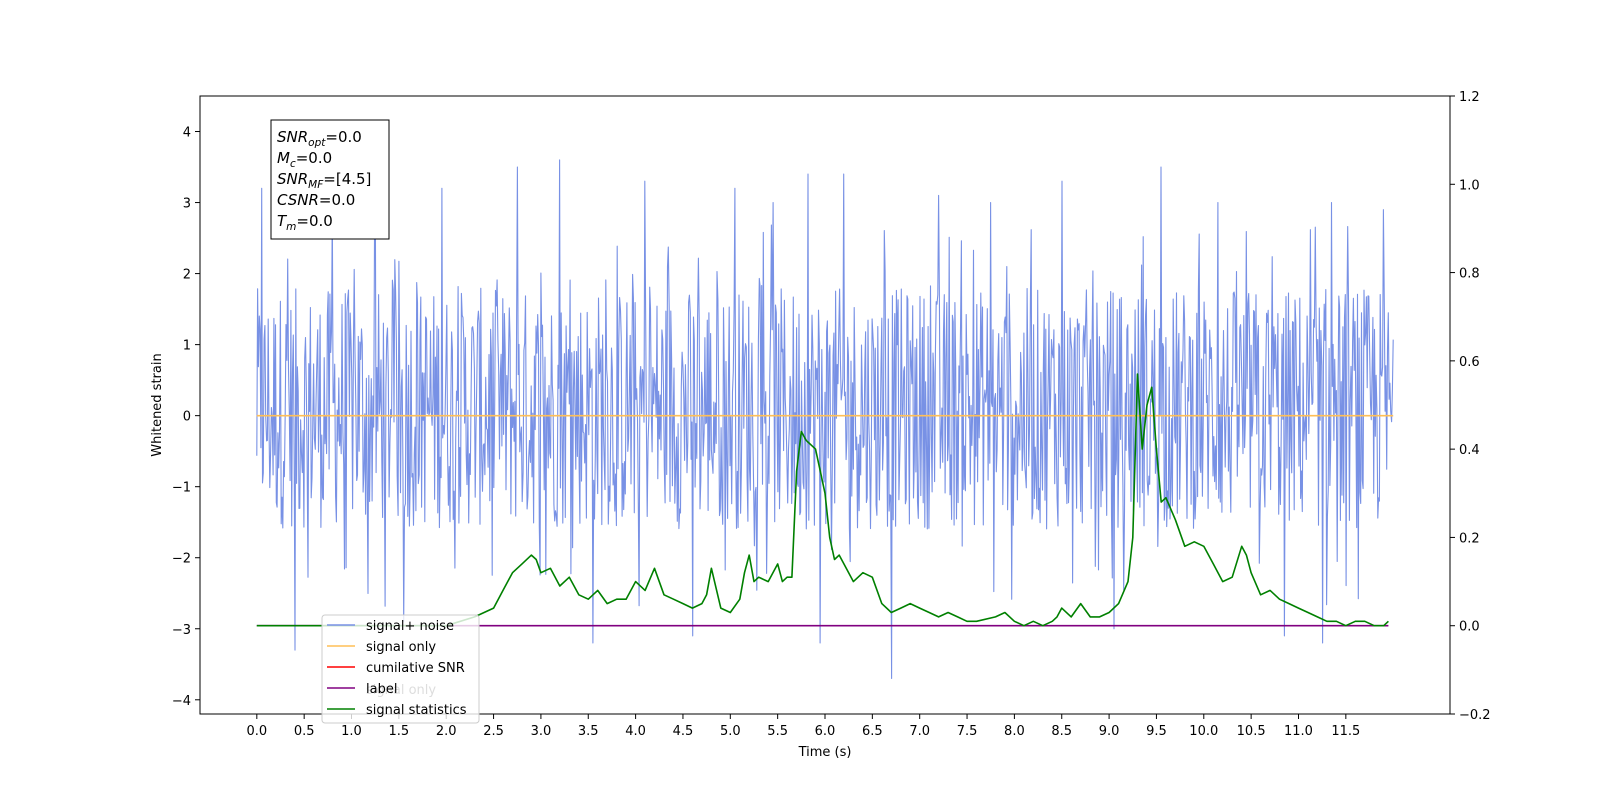 The image size is (1600, 800). Describe the element at coordinates (683, 731) in the screenshot. I see `x-tick-label: 4.5` at that location.